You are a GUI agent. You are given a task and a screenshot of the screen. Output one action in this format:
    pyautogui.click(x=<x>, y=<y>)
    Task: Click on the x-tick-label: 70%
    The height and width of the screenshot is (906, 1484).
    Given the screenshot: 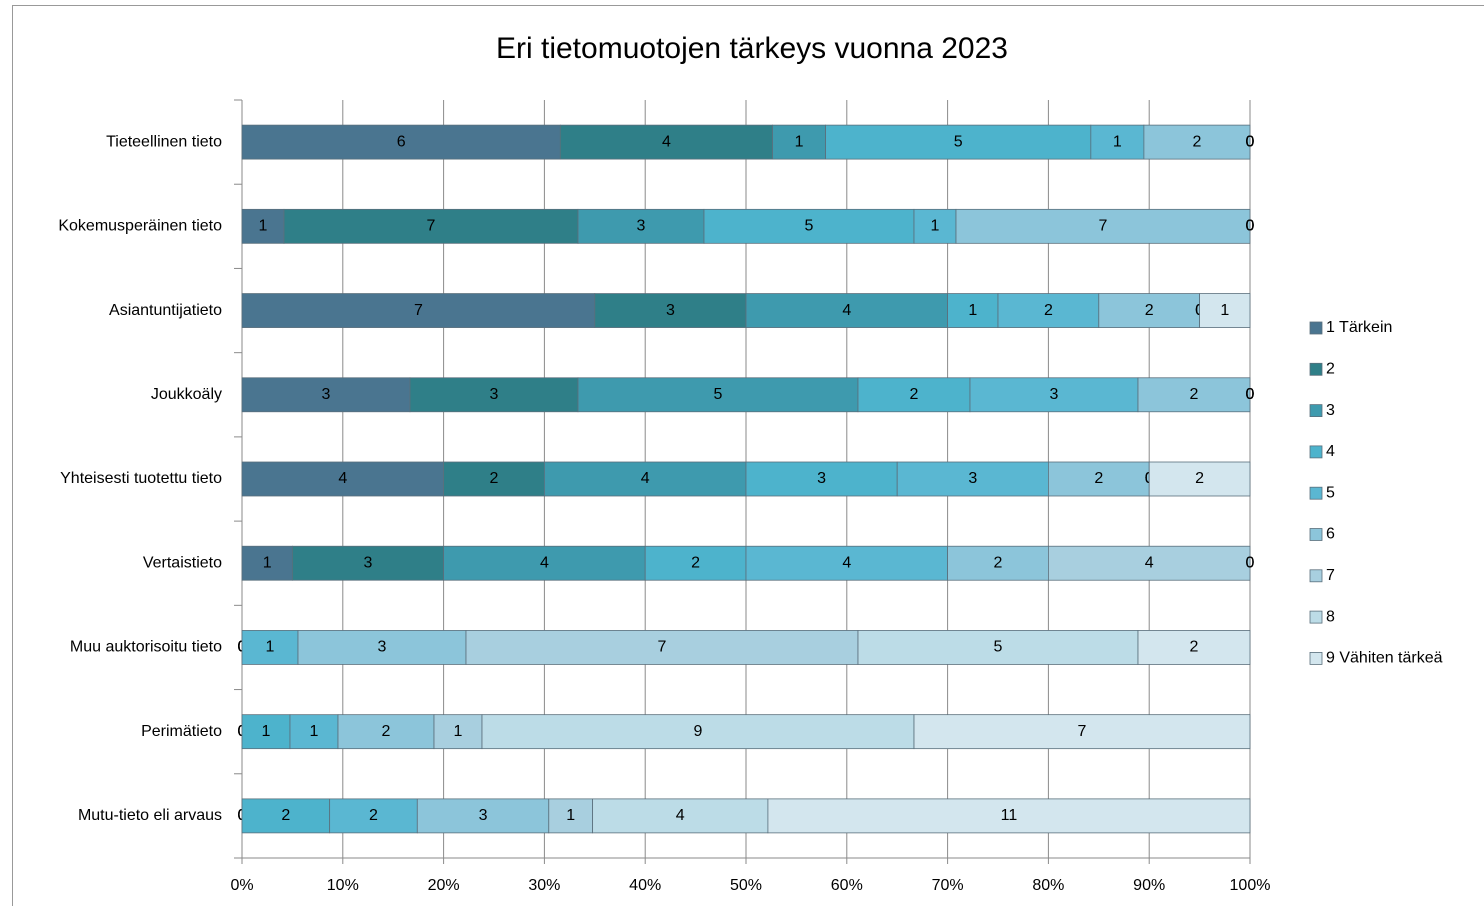 What is the action you would take?
    pyautogui.click(x=948, y=885)
    